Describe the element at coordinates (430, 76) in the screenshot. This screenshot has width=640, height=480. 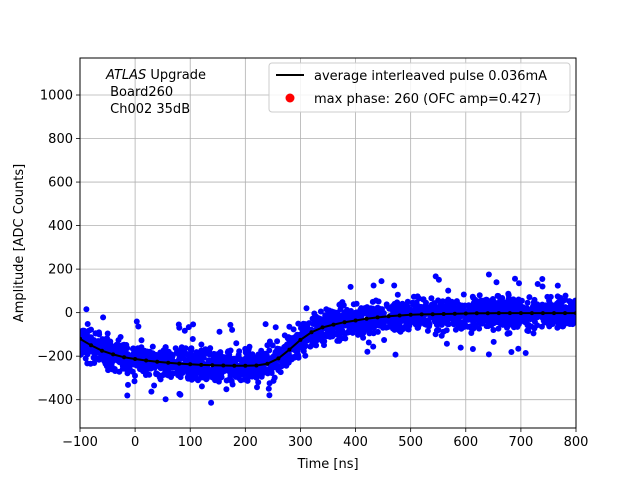
I see `legend-entry-average: average interleaved pulse 0.036mA` at that location.